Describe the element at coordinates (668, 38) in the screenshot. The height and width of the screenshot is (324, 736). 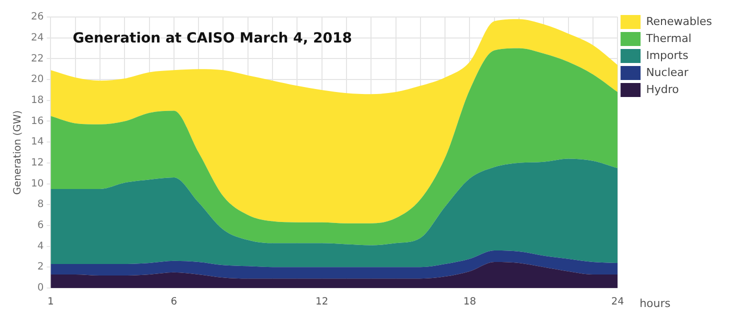
I see `legend-label: Thermal` at that location.